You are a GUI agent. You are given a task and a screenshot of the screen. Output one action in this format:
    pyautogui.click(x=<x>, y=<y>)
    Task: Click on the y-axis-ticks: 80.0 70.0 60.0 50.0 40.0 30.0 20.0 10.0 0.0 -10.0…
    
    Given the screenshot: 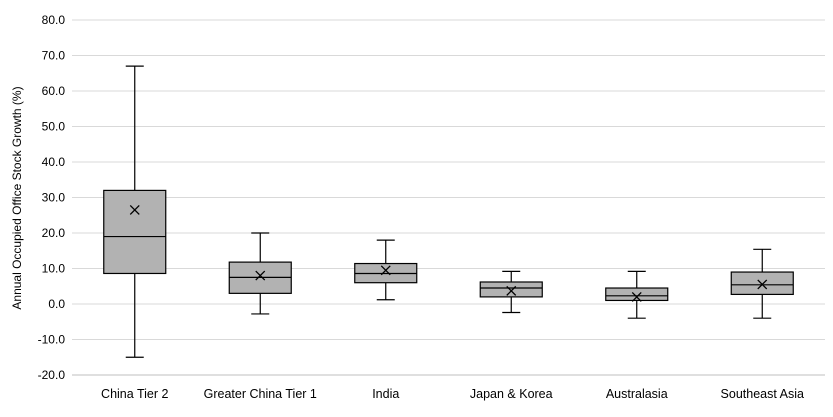 What is the action you would take?
    pyautogui.click(x=52, y=197)
    